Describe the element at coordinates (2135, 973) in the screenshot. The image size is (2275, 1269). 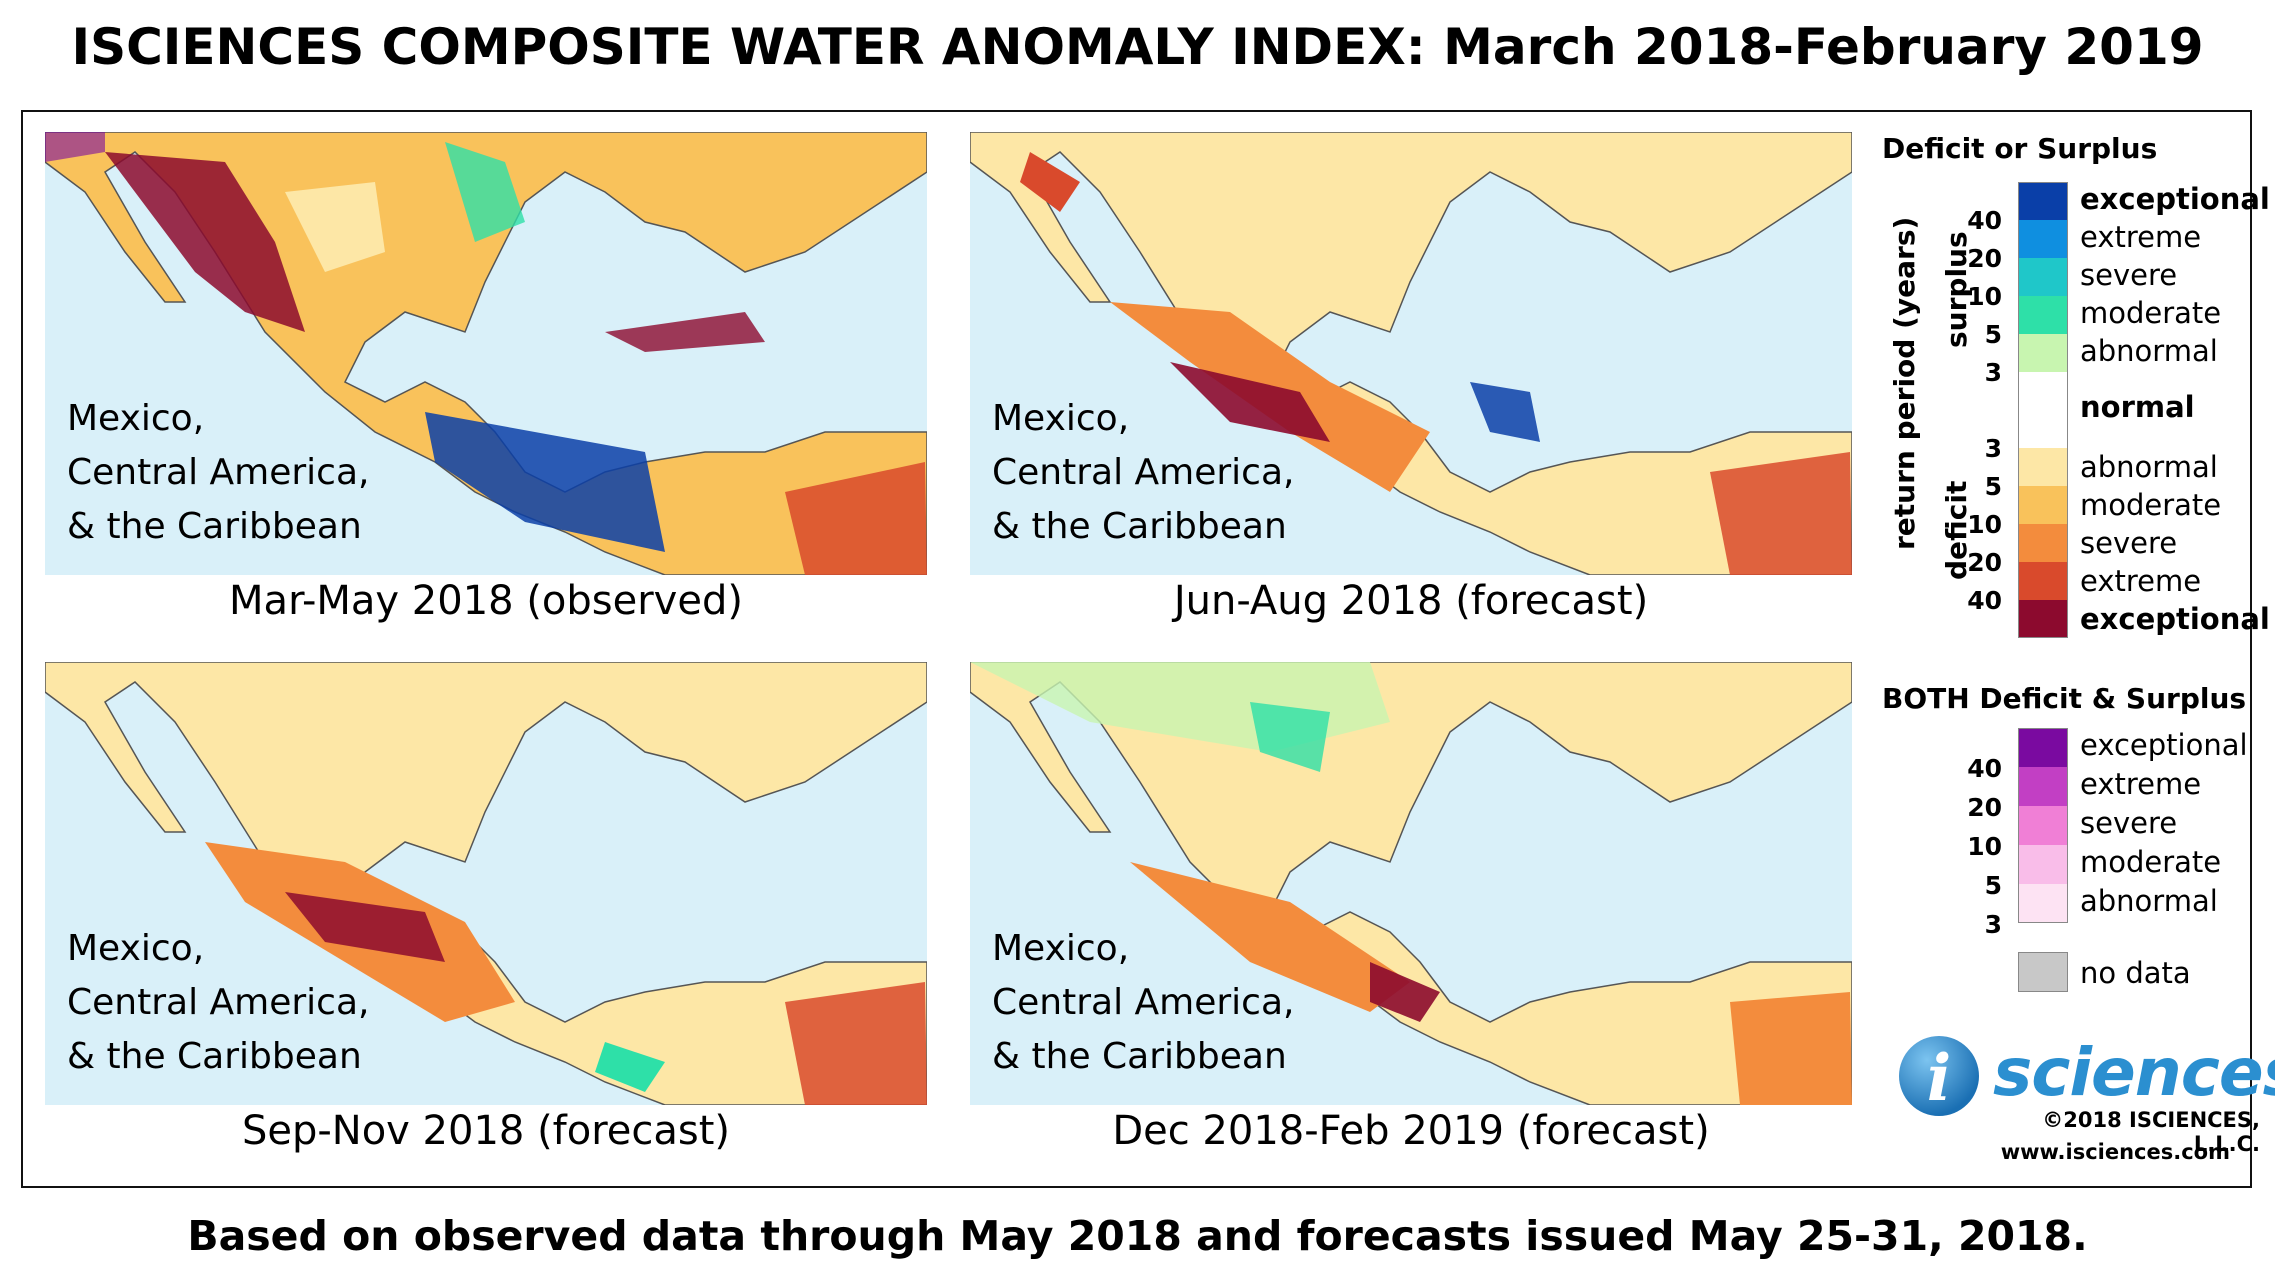
I see `label-no-data: no data` at that location.